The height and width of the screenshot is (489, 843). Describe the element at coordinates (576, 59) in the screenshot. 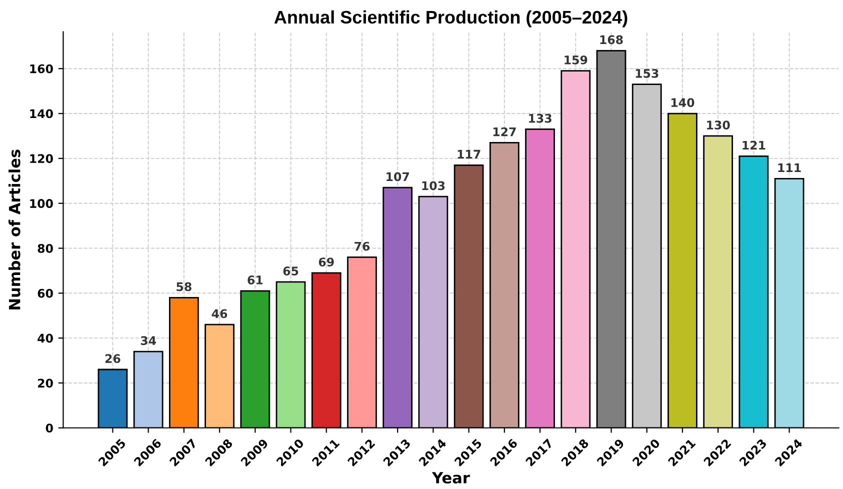

I see `data-label: 159` at that location.